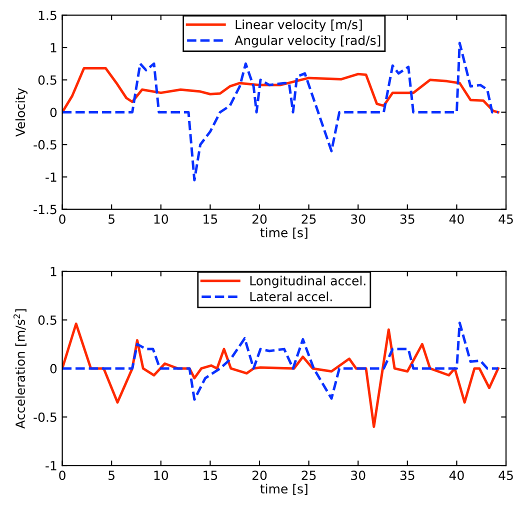  Describe the element at coordinates (20, 369) in the screenshot. I see `y-axis-title: Acceleration [m/s$^{2}$]` at that location.